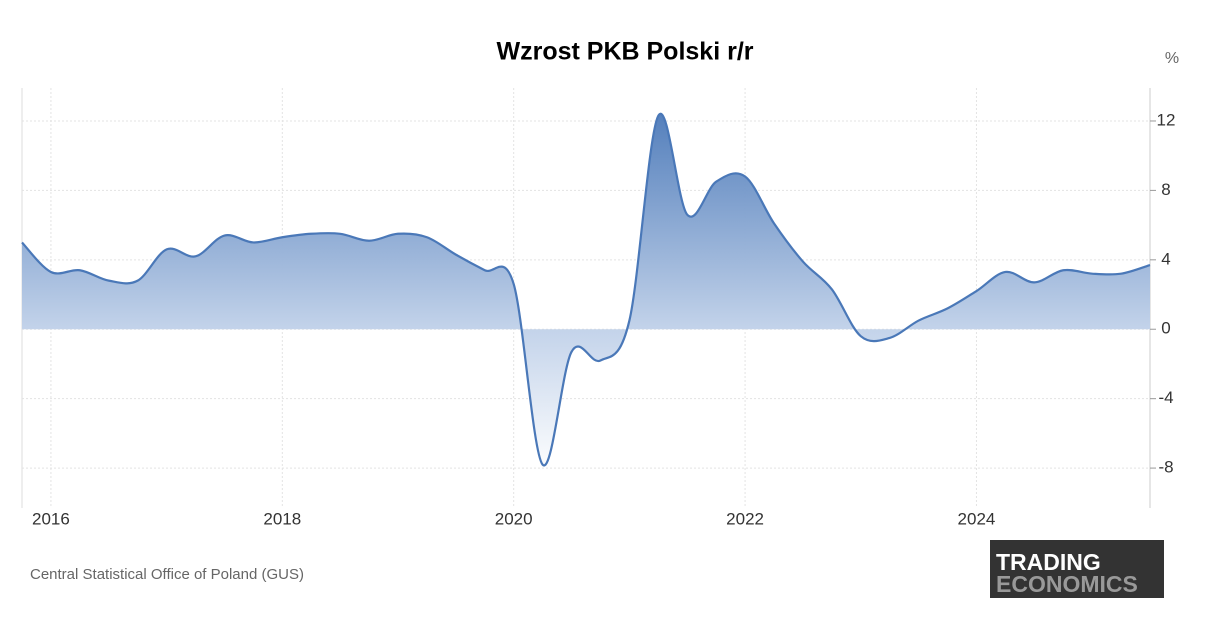 The image size is (1210, 621). I want to click on y-tick-label: 0, so click(1165, 328).